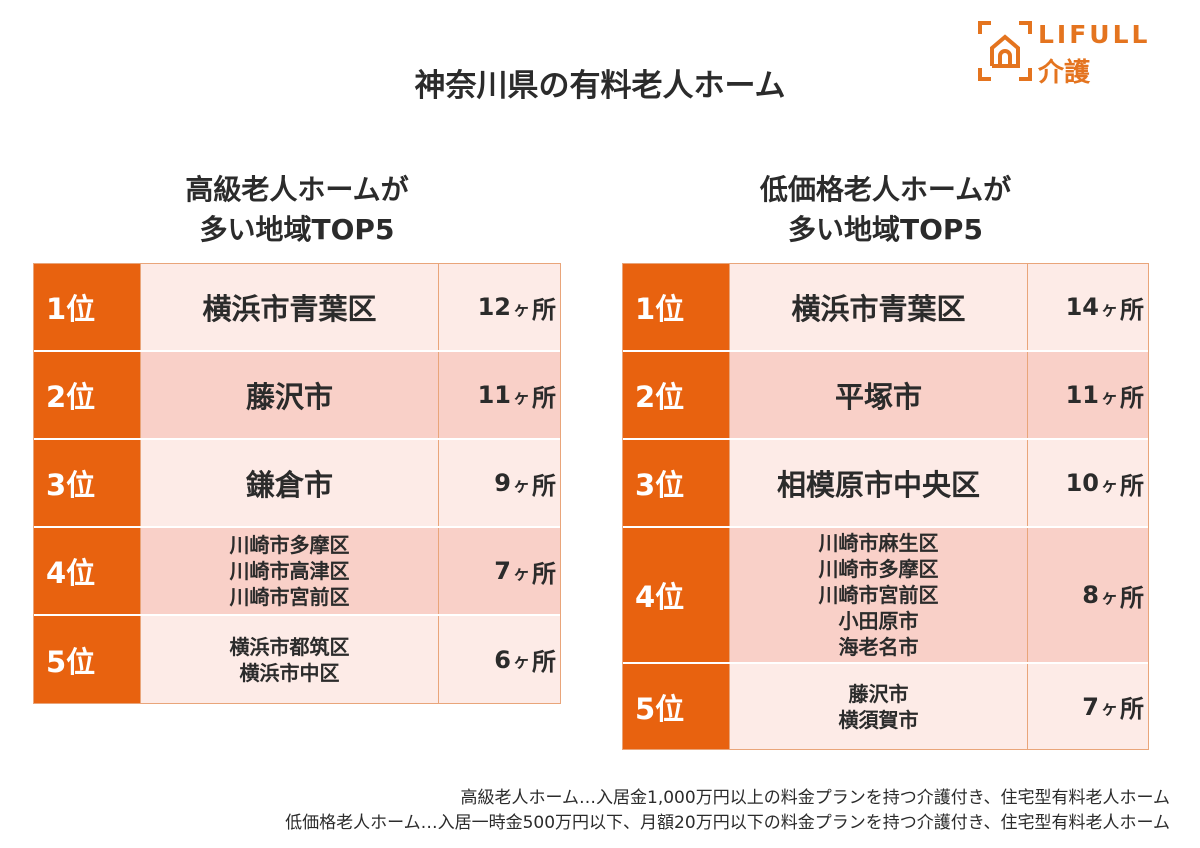 The height and width of the screenshot is (848, 1200). What do you see at coordinates (297, 210) in the screenshot?
I see `left-heading: 高級老人ホームが 多い地域TOP5` at bounding box center [297, 210].